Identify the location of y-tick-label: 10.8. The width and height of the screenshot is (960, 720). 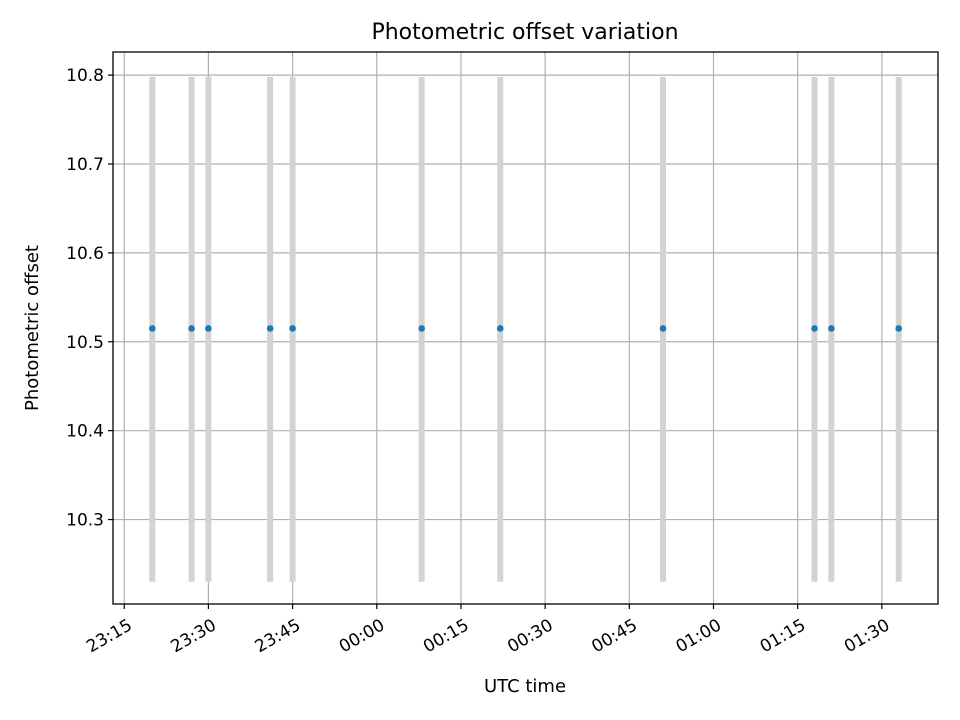
(85, 76).